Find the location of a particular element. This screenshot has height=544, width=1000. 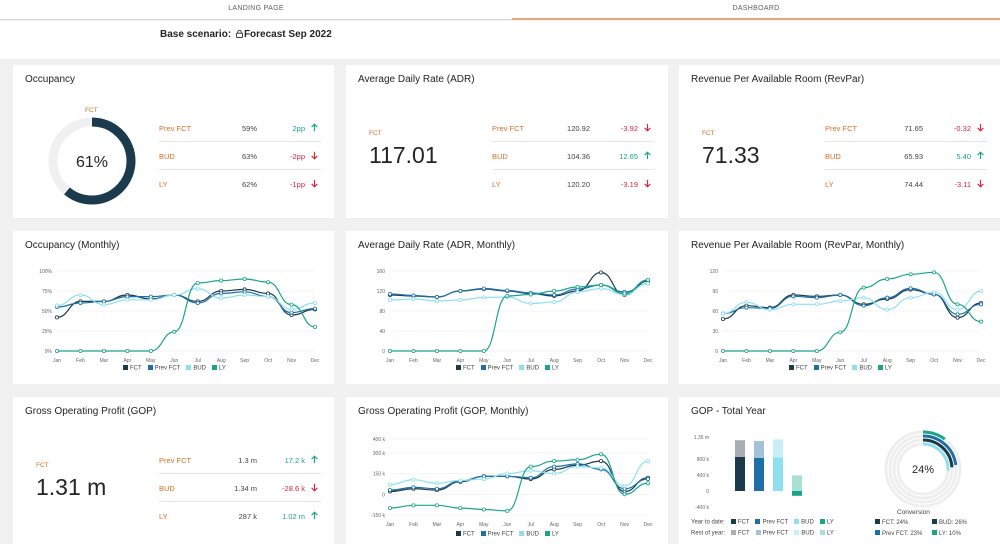

scenario-bar: Base scenario: Forecast Sep 2022 is located at coordinates (500, 40).